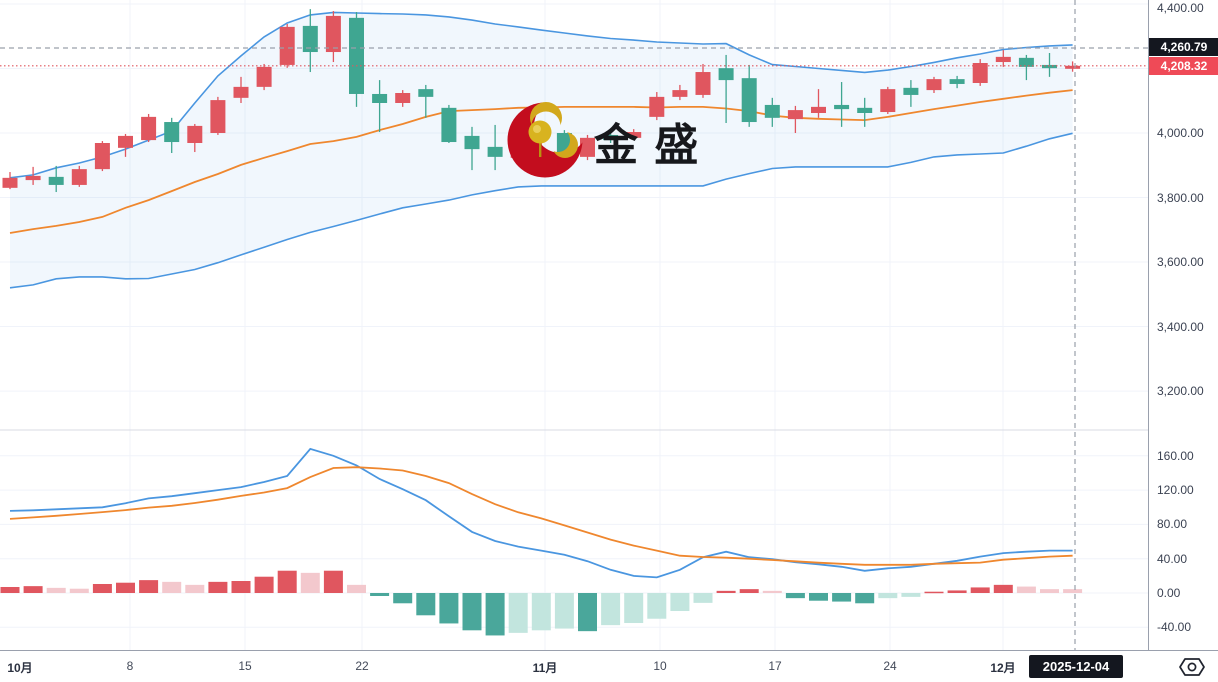 The image size is (1218, 682). I want to click on time-tick-label: 17, so click(775, 666).